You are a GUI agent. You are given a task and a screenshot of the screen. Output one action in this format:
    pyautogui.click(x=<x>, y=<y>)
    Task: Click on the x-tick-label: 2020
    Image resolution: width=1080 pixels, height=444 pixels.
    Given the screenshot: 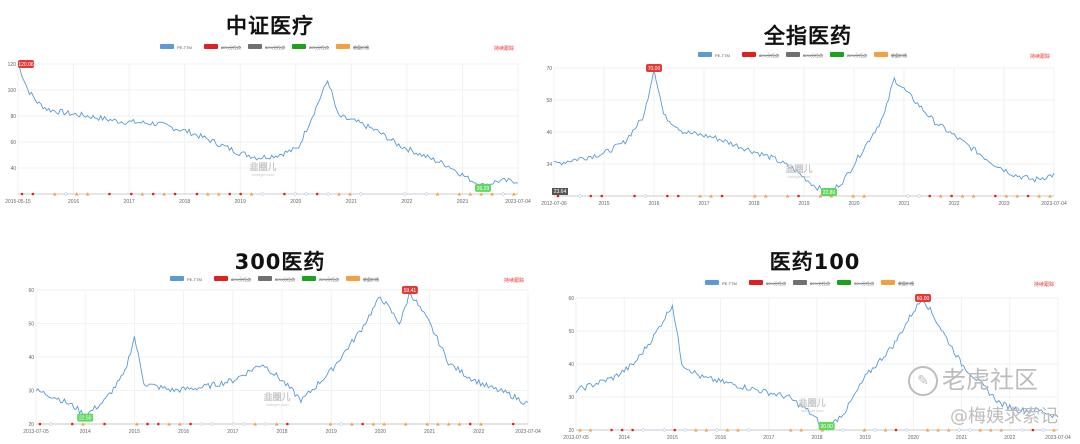 What is the action you would take?
    pyautogui.click(x=295, y=202)
    